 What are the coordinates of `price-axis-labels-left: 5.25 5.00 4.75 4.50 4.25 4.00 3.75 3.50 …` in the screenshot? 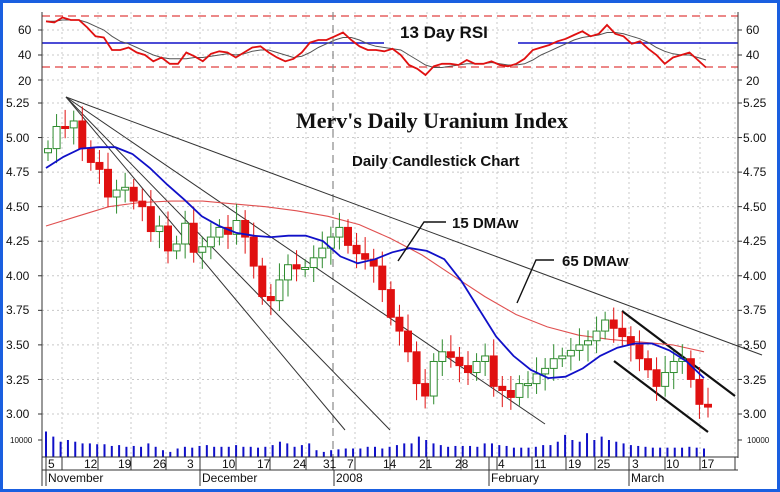 It's located at (19, 270).